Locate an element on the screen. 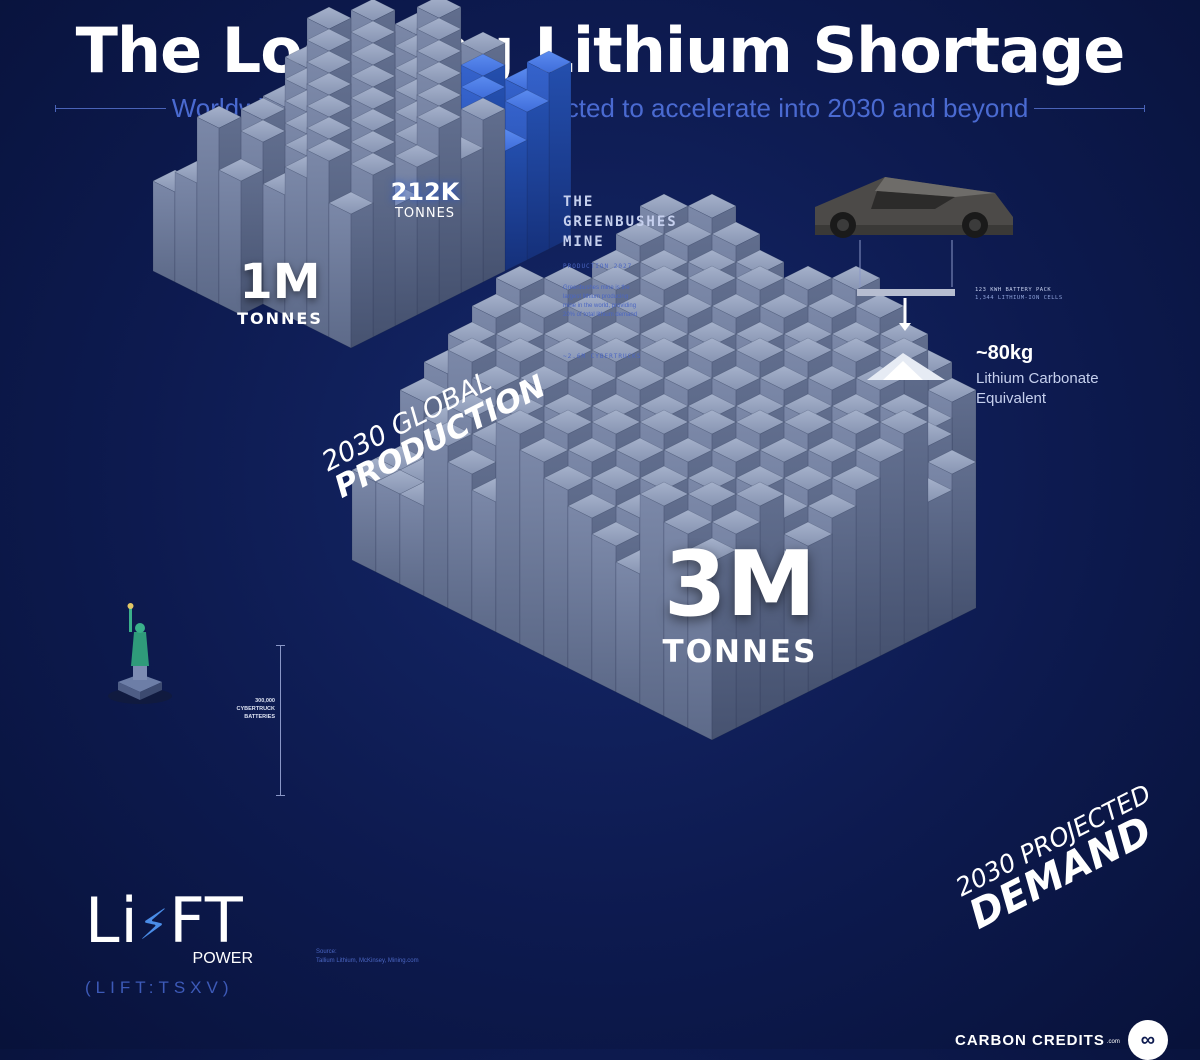  page-title: The Looming Lithium Shortage is located at coordinates (600, 50).